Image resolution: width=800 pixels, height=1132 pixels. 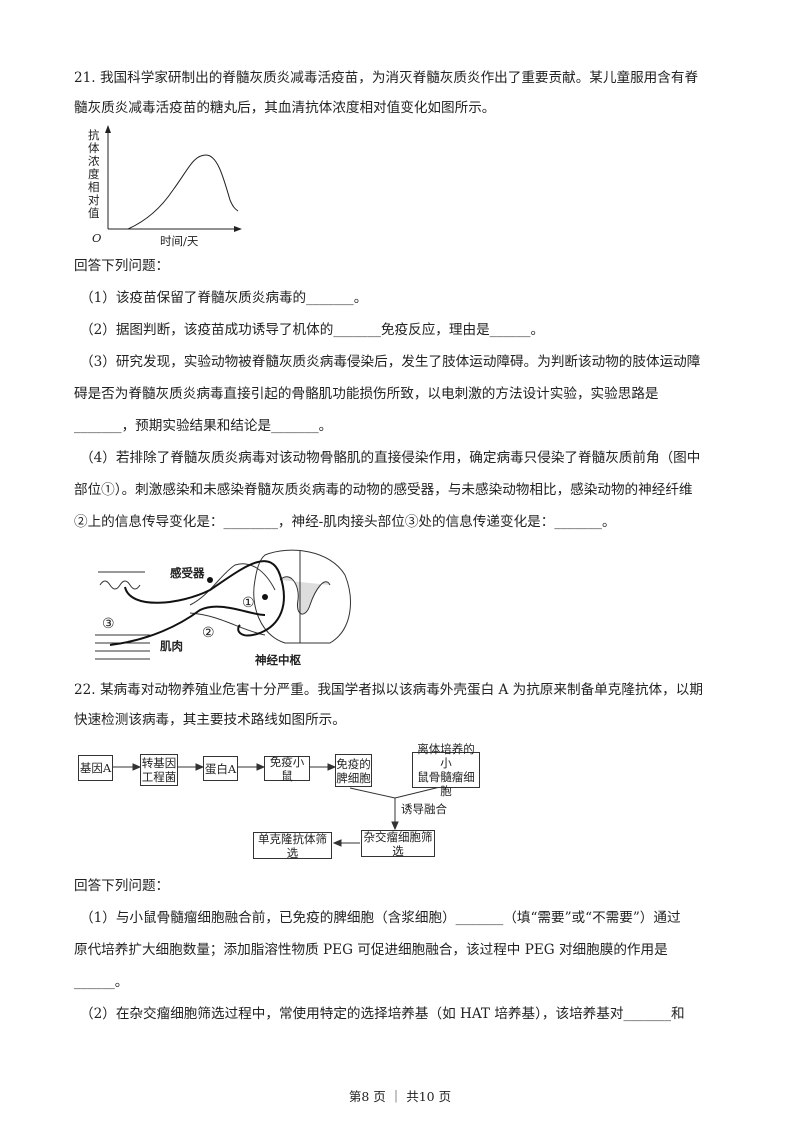 What do you see at coordinates (101, 982) in the screenshot?
I see `q22-question-1c: ______。` at bounding box center [101, 982].